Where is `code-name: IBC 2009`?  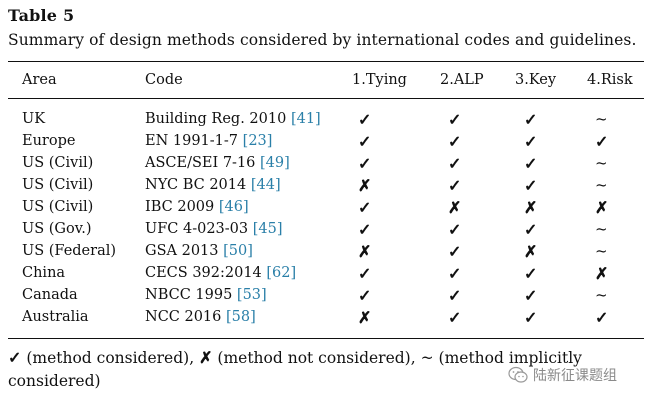
code-name: IBC 2009 is located at coordinates (180, 207).